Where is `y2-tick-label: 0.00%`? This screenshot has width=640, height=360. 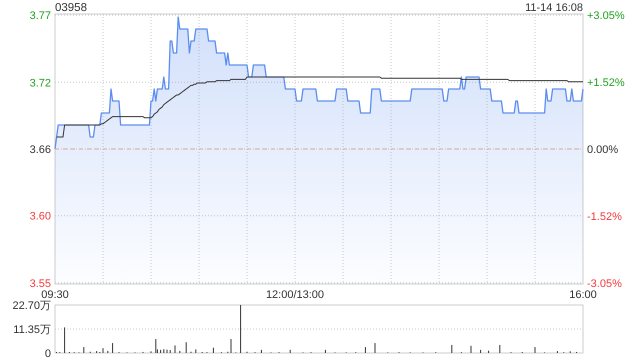 y2-tick-label: 0.00% is located at coordinates (602, 150).